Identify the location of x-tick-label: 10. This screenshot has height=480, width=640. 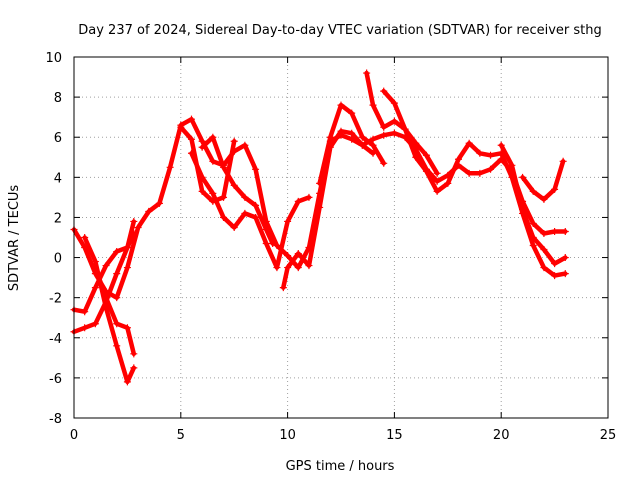
(287, 435).